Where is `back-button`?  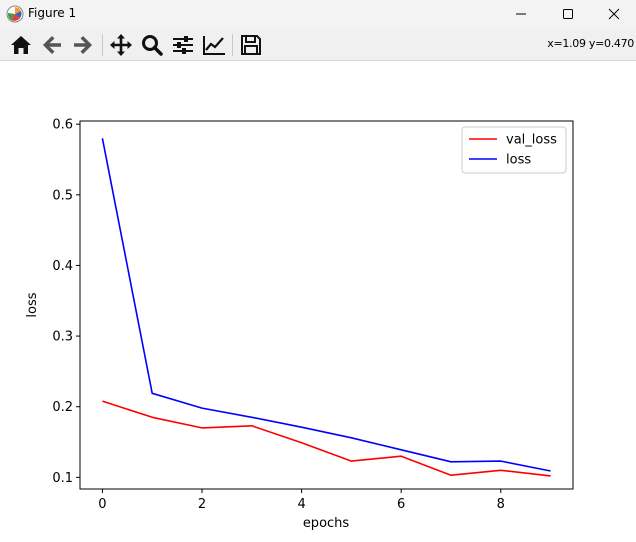
back-button is located at coordinates (52, 45).